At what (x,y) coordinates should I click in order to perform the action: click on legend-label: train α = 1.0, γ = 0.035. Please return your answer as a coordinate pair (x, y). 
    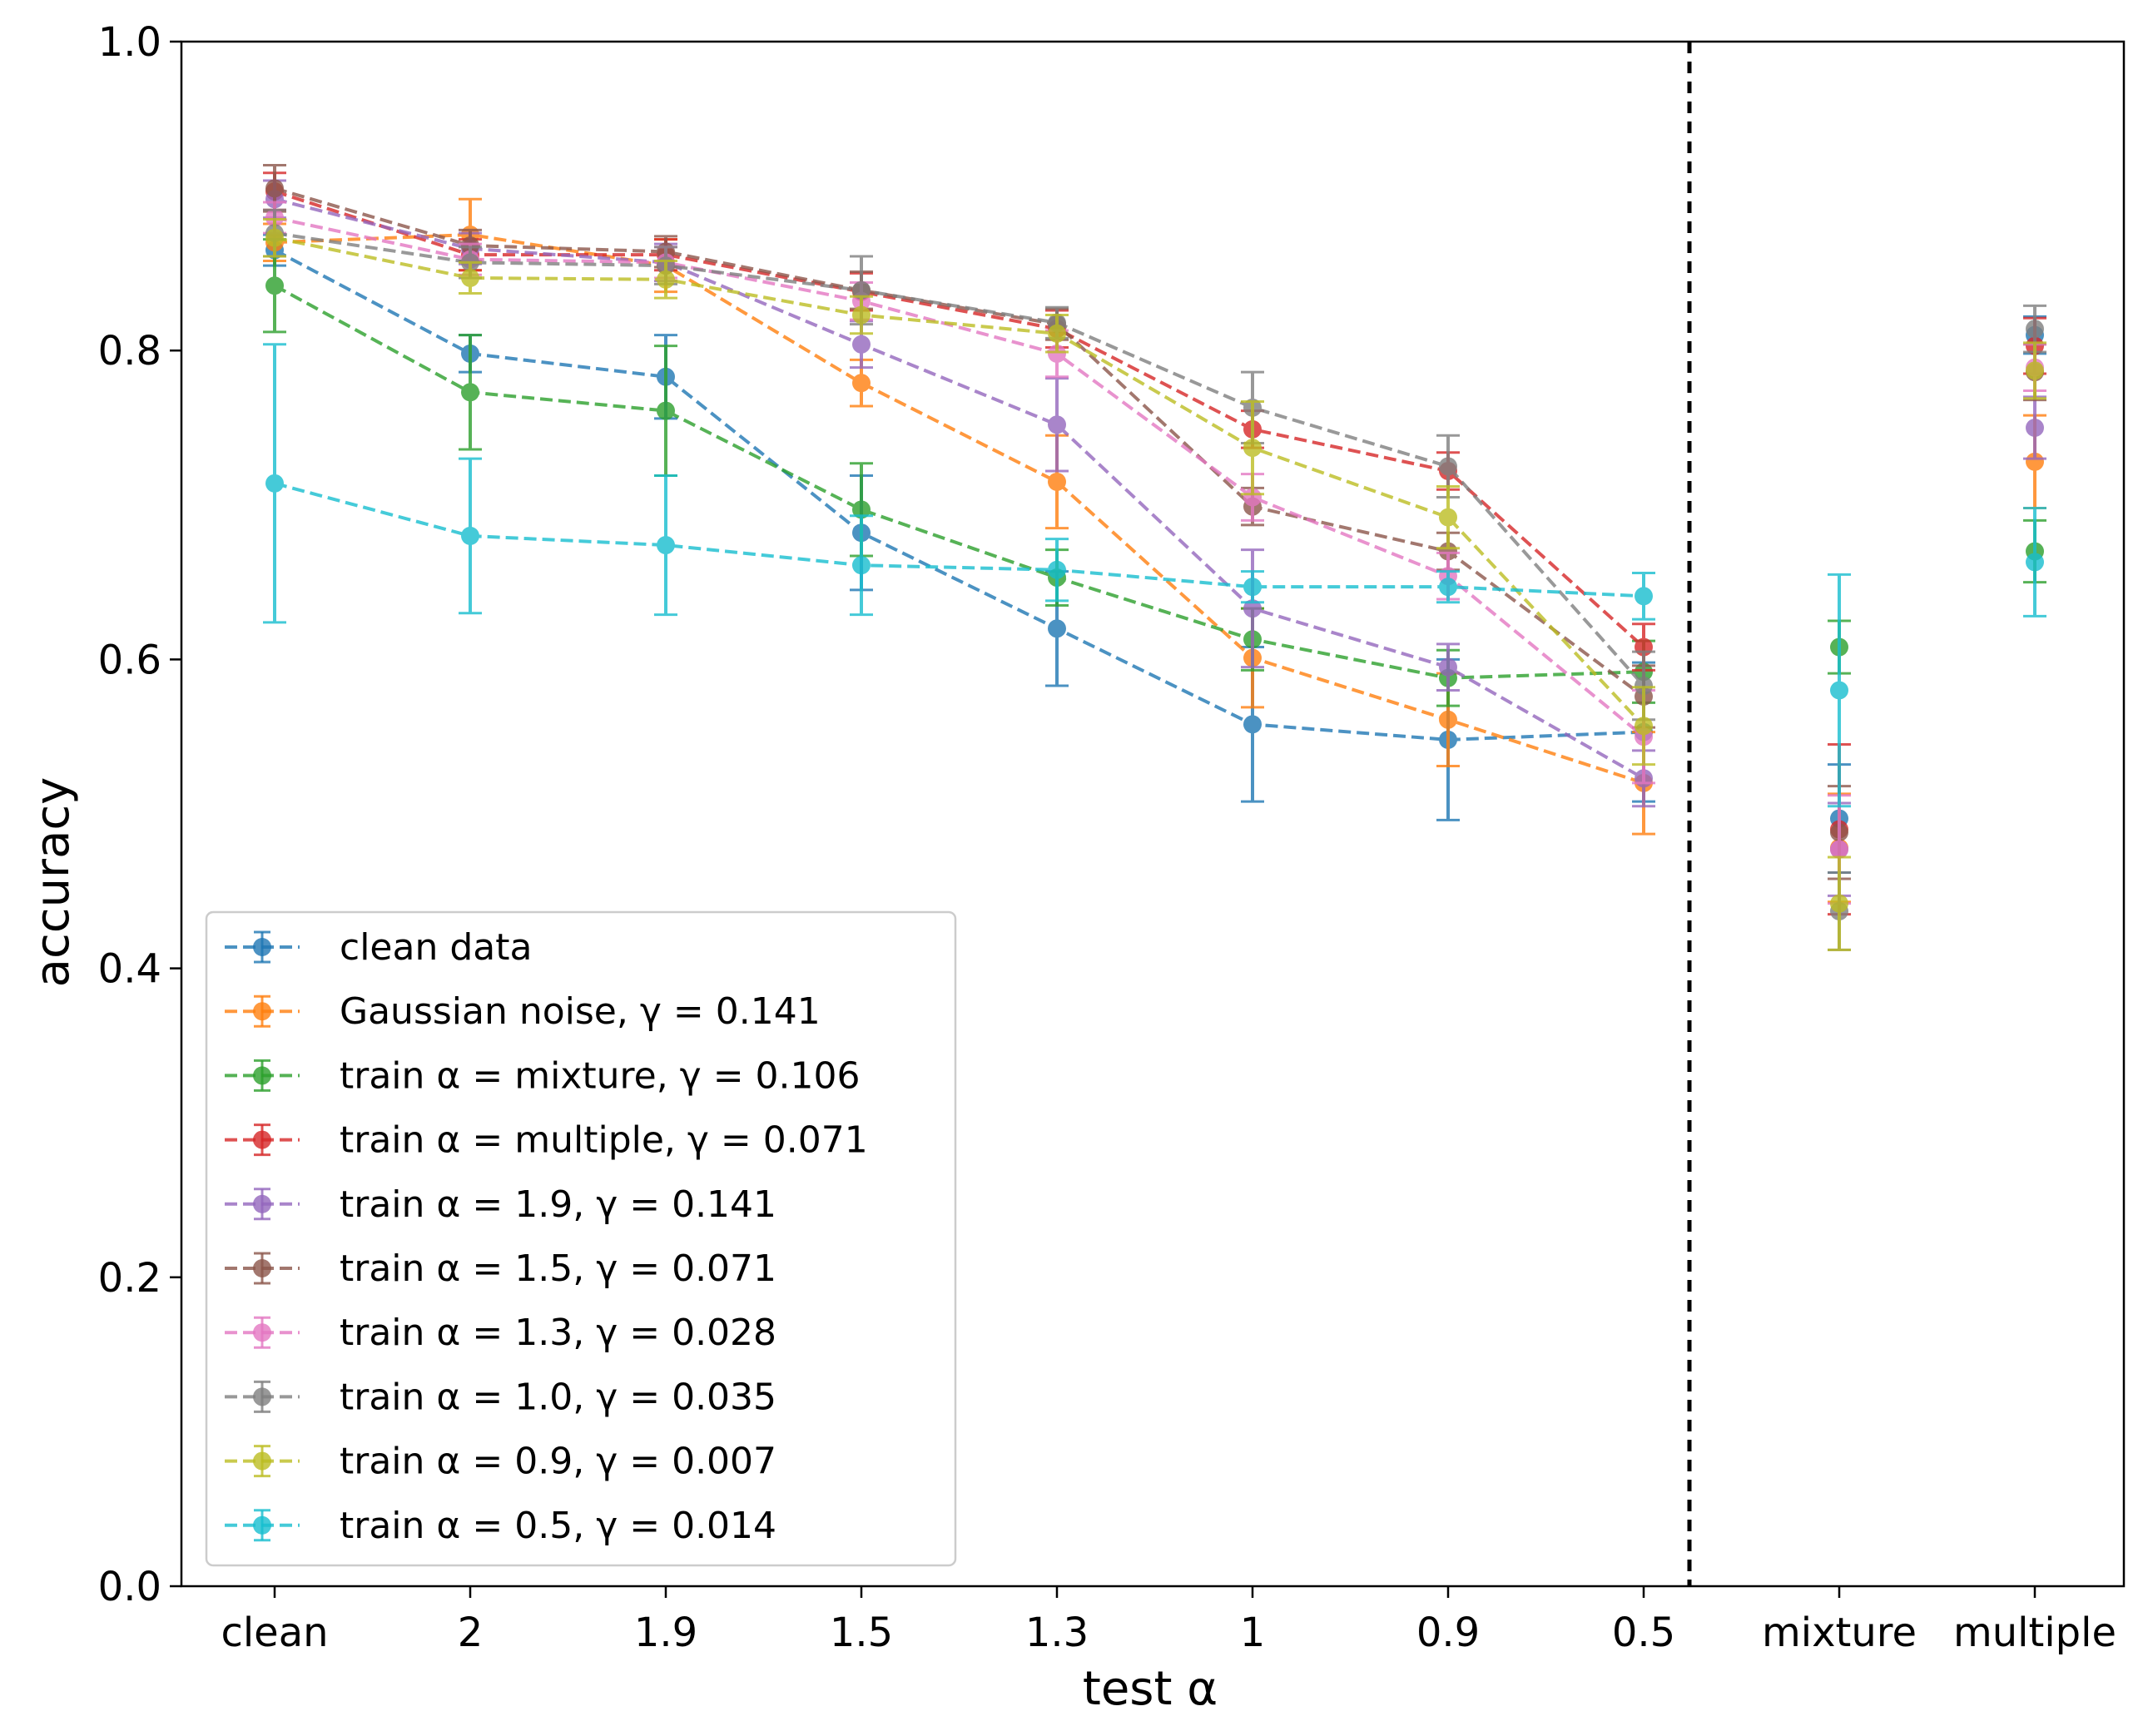
    Looking at the image, I should click on (558, 1397).